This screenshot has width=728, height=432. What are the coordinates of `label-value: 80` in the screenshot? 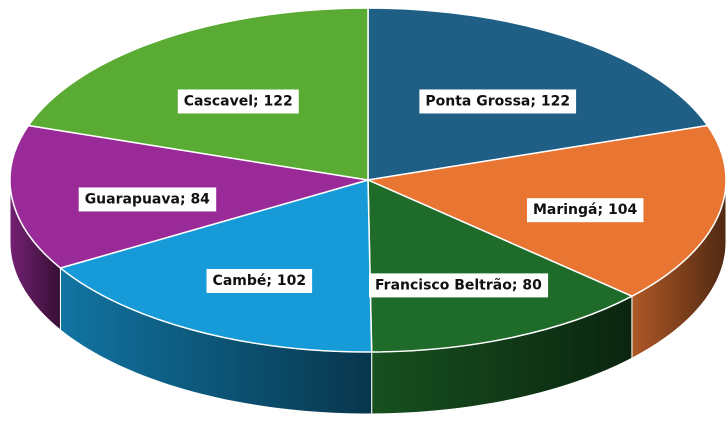 It's located at (532, 285).